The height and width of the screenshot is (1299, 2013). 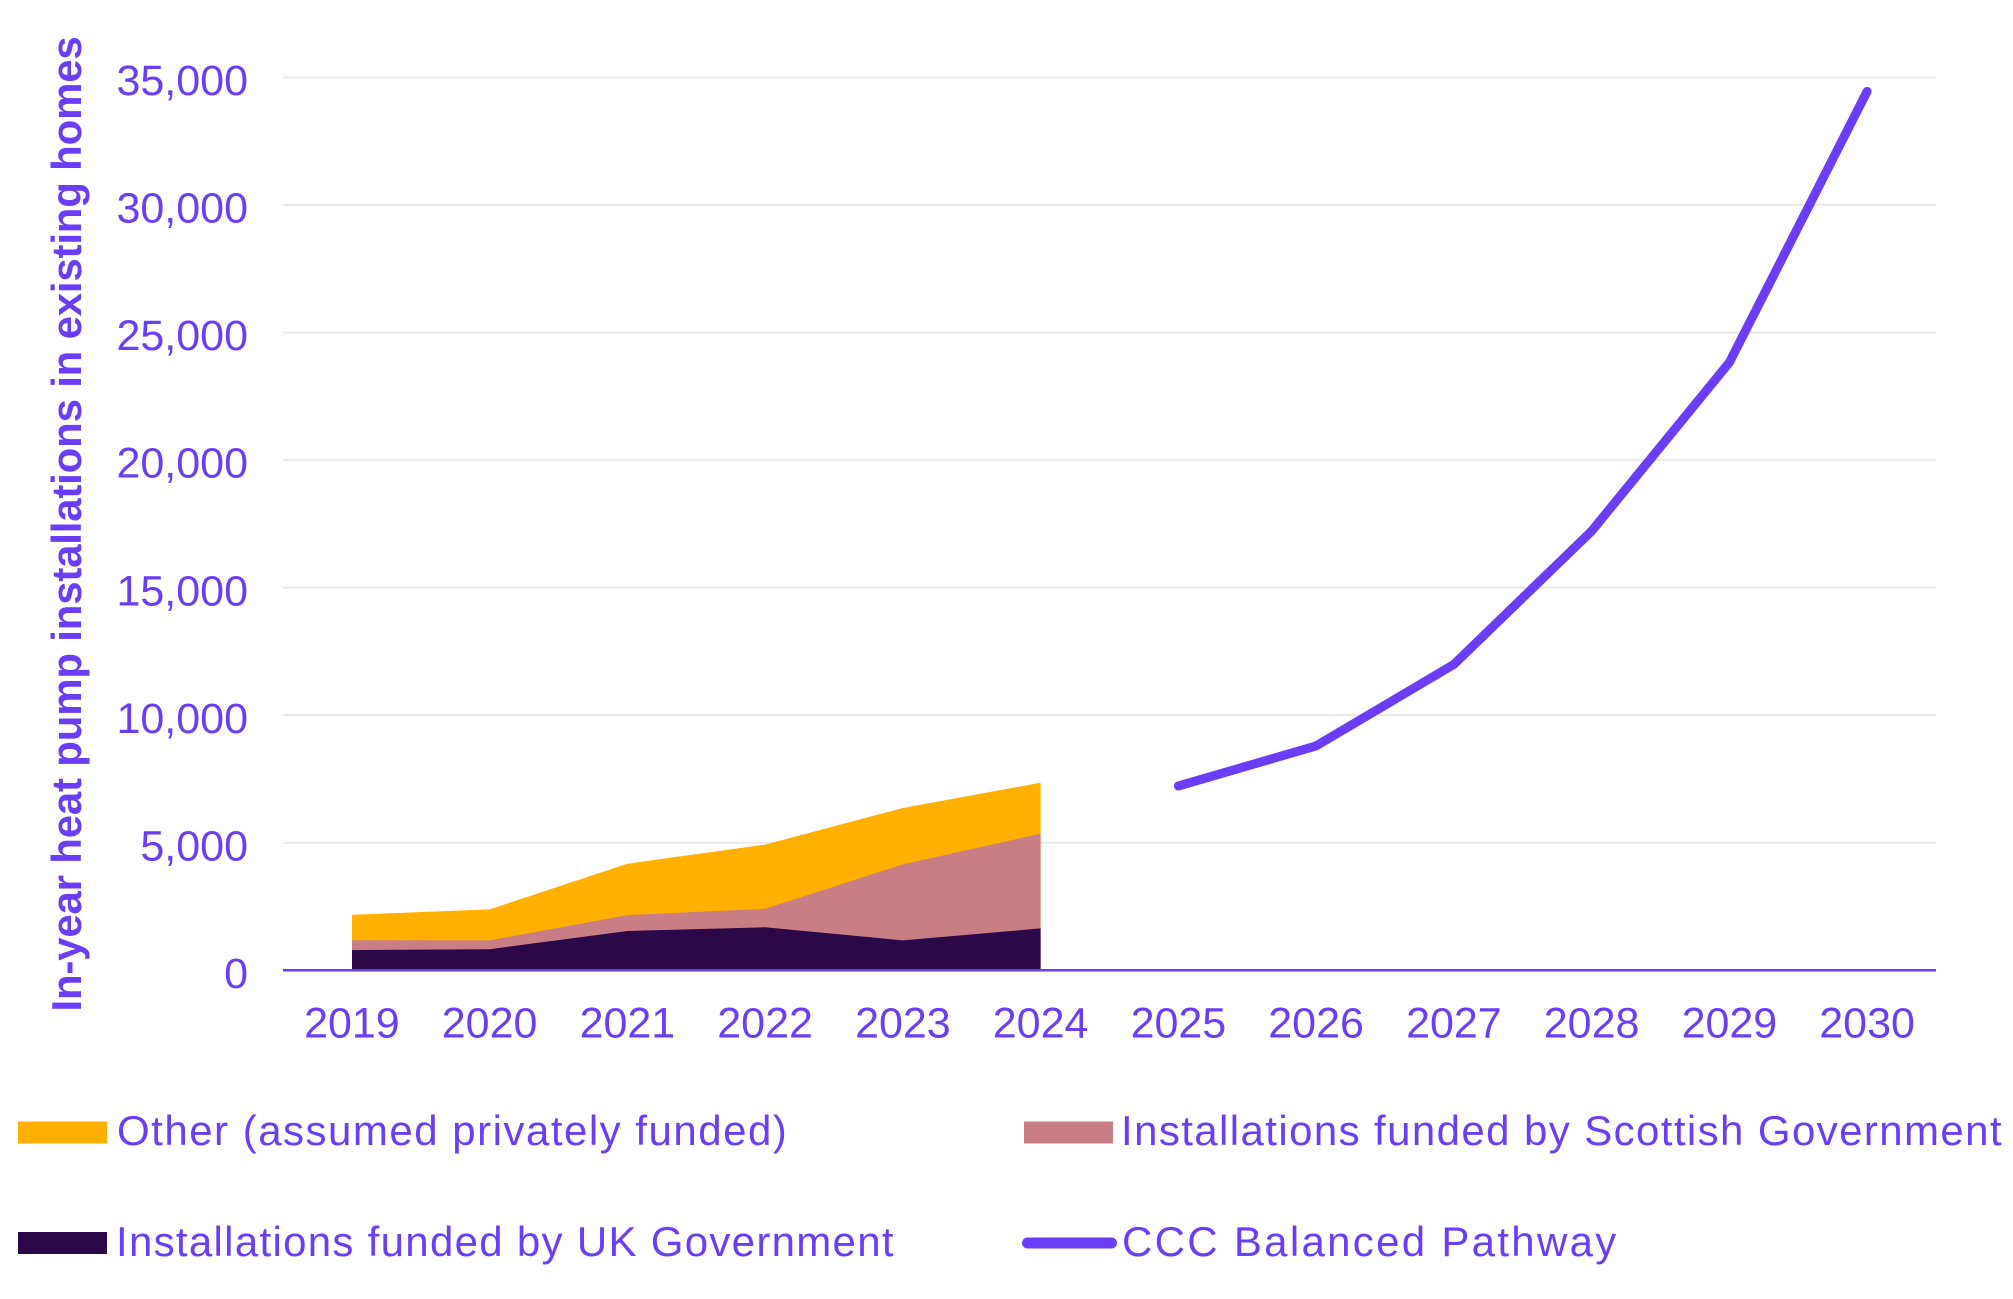 I want to click on svg-text: 20,000, so click(x=182, y=464).